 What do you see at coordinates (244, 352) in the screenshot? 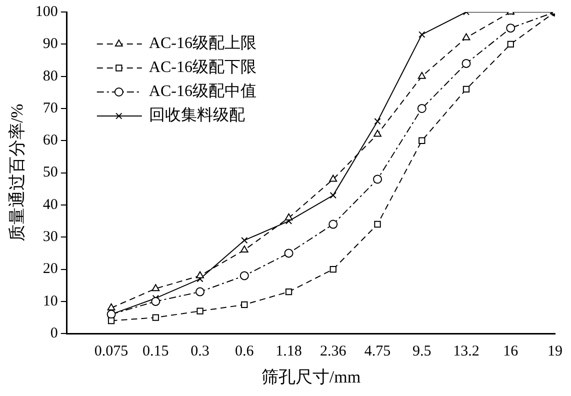
I see `x-tick-label: 0.6` at bounding box center [244, 352].